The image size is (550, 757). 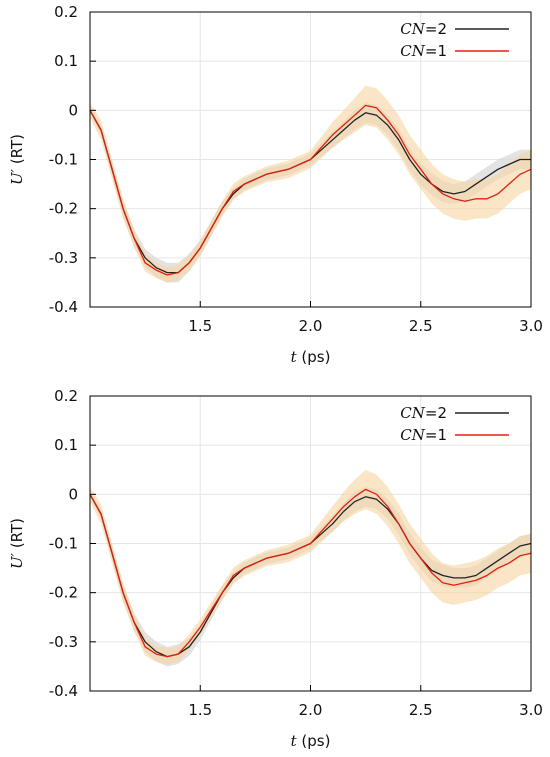 What do you see at coordinates (412, 413) in the screenshot?
I see `panel-2-legend-var-cn2: CN` at bounding box center [412, 413].